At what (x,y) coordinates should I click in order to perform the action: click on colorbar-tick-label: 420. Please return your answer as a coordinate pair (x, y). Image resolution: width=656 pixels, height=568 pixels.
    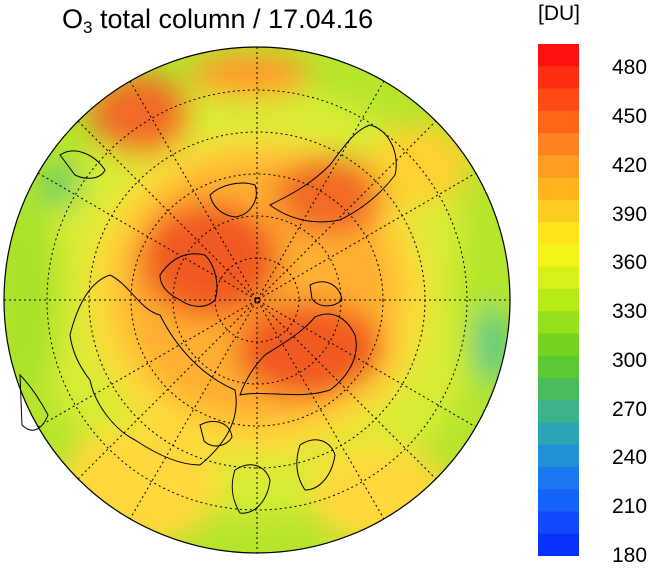
    Looking at the image, I should click on (630, 165).